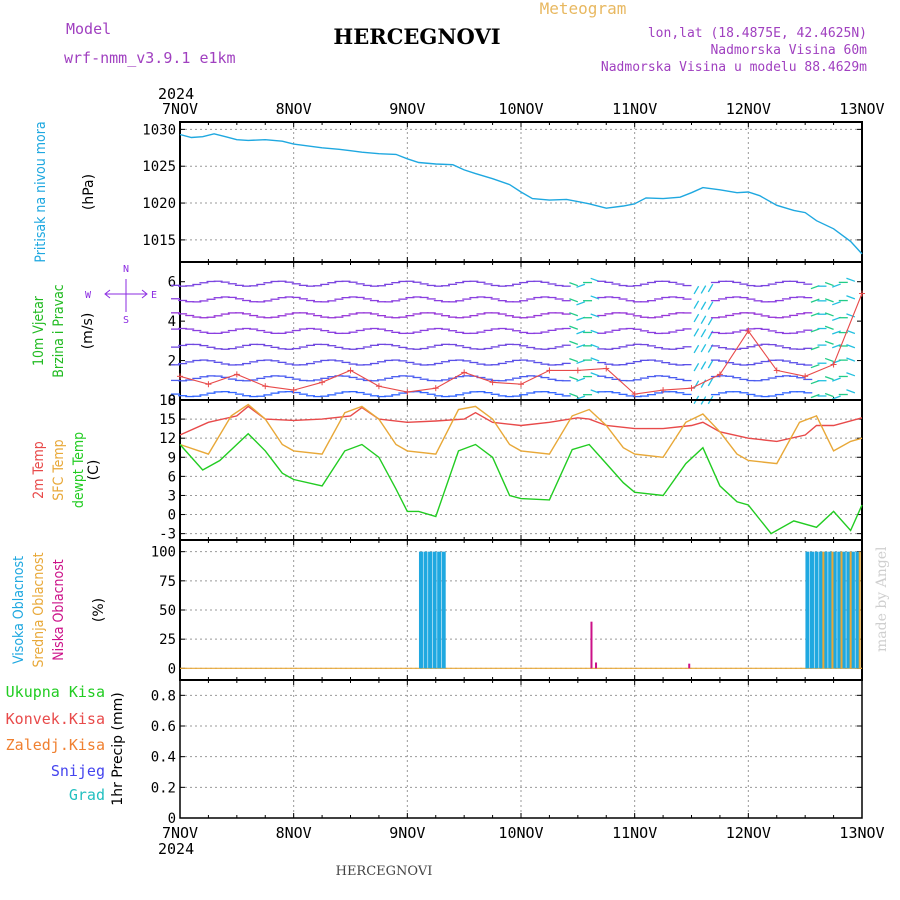 The width and height of the screenshot is (900, 900). What do you see at coordinates (172, 362) in the screenshot?
I see `y-tick-label: 2` at bounding box center [172, 362].